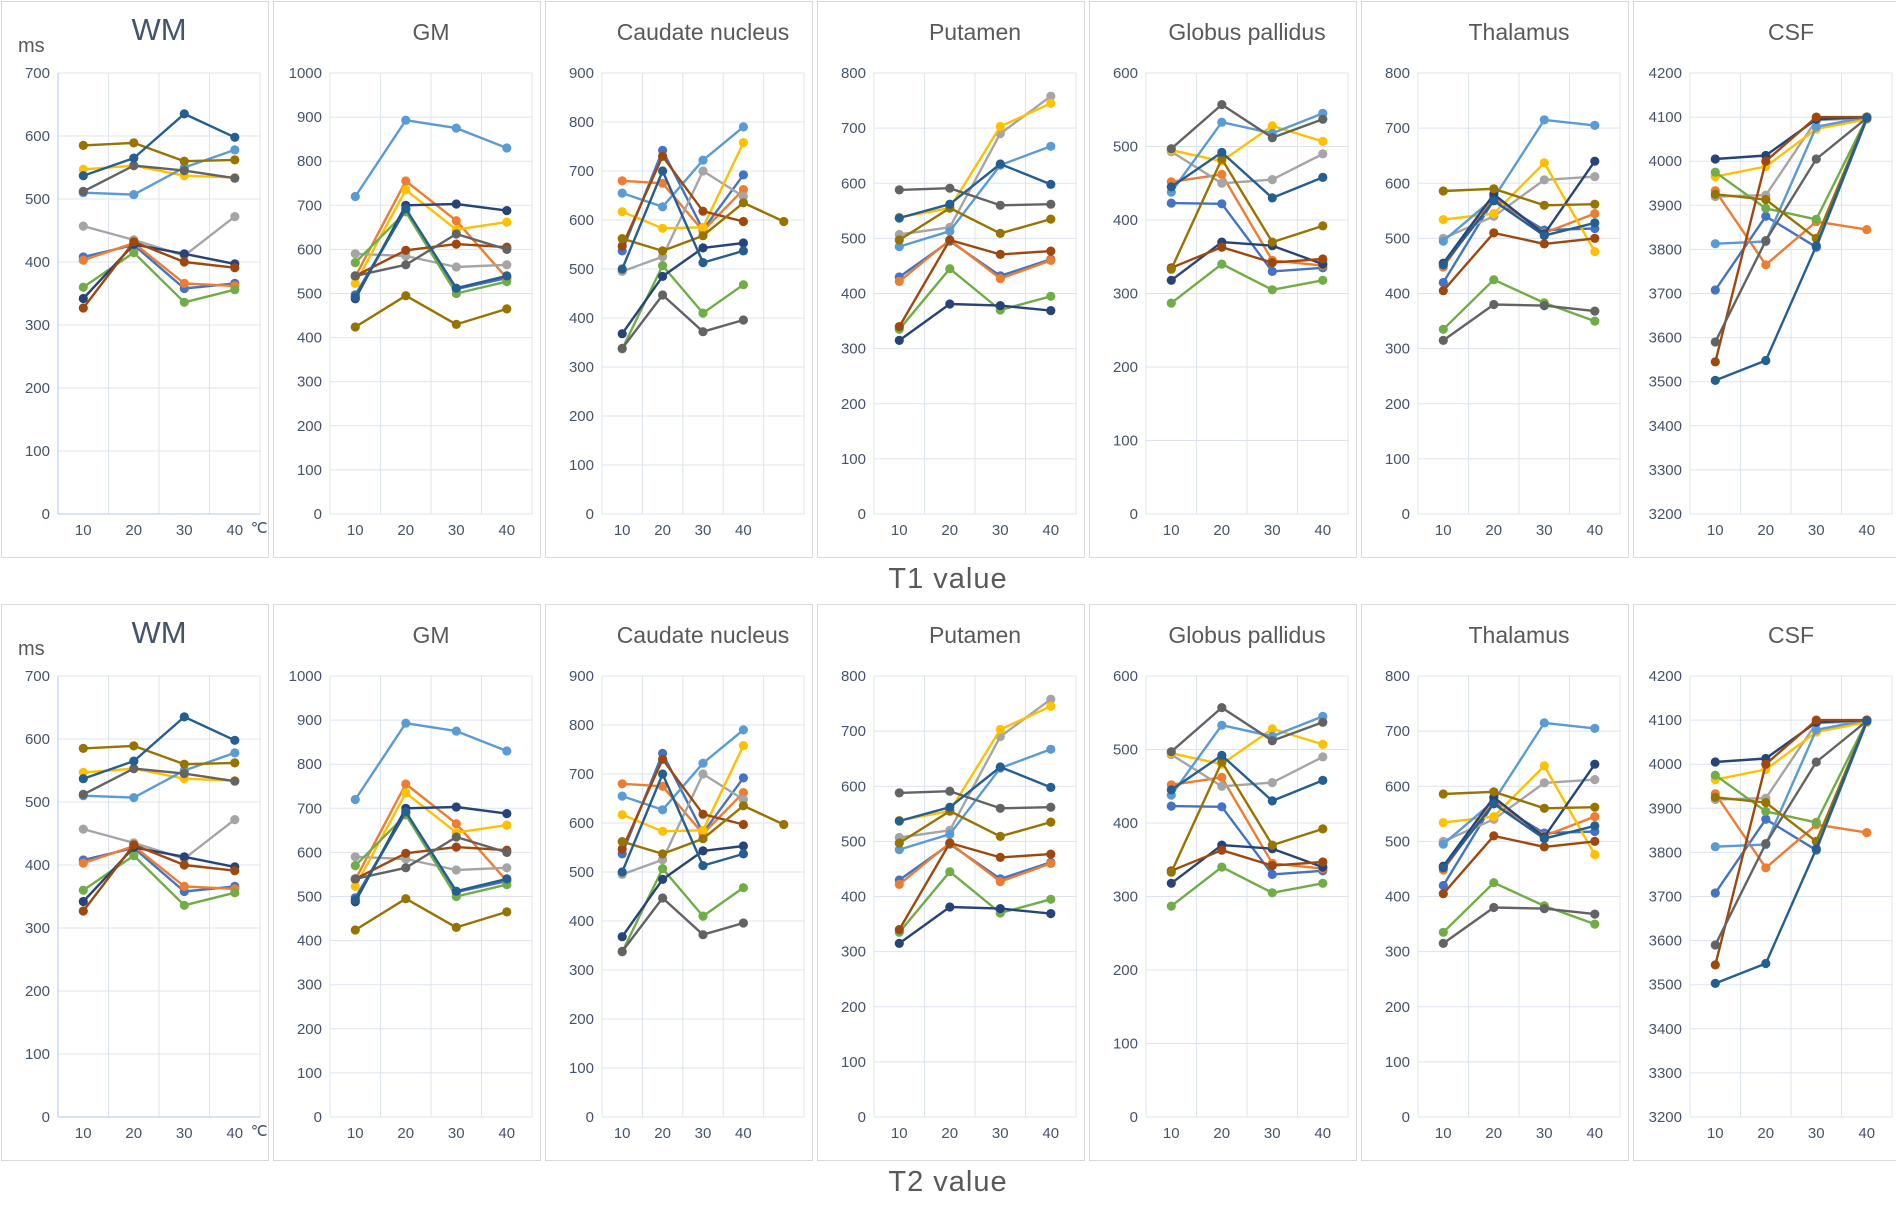 Image resolution: width=1896 pixels, height=1222 pixels. What do you see at coordinates (135, 279) in the screenshot?
I see `chart-panel-wm-t1: WM ms 0 100 200 300 400 500 600 700 10 20 30 40 ℃` at bounding box center [135, 279].